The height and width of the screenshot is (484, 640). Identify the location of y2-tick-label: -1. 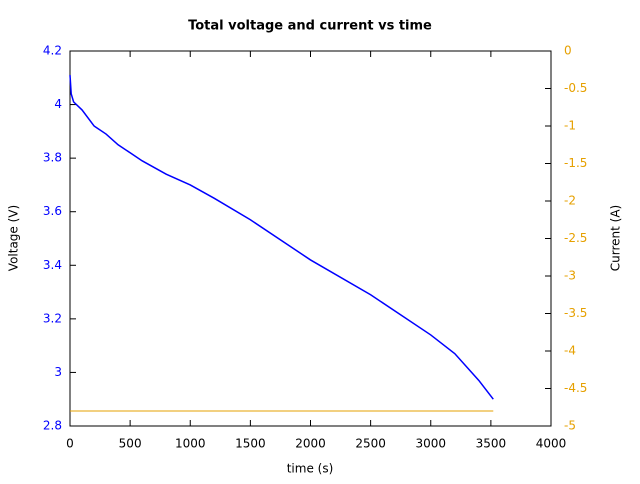
(570, 126).